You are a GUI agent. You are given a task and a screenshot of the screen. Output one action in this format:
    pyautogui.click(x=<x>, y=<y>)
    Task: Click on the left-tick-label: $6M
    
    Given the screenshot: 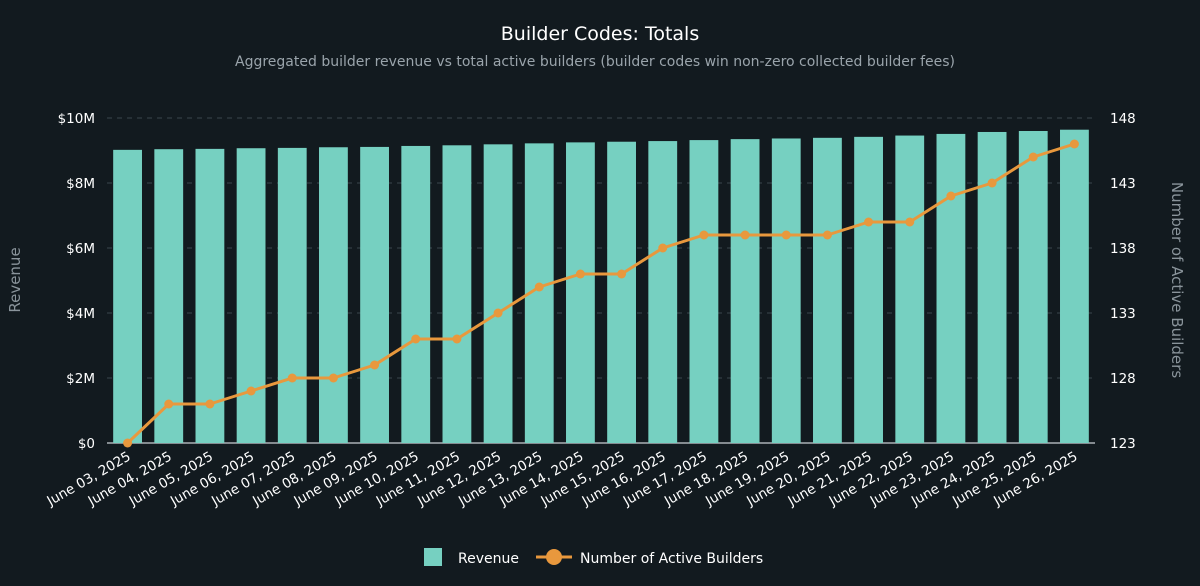 What is the action you would take?
    pyautogui.click(x=80, y=249)
    